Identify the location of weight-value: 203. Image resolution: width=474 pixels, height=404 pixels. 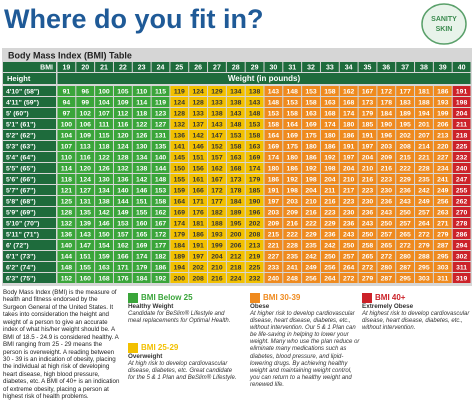
(293, 201).